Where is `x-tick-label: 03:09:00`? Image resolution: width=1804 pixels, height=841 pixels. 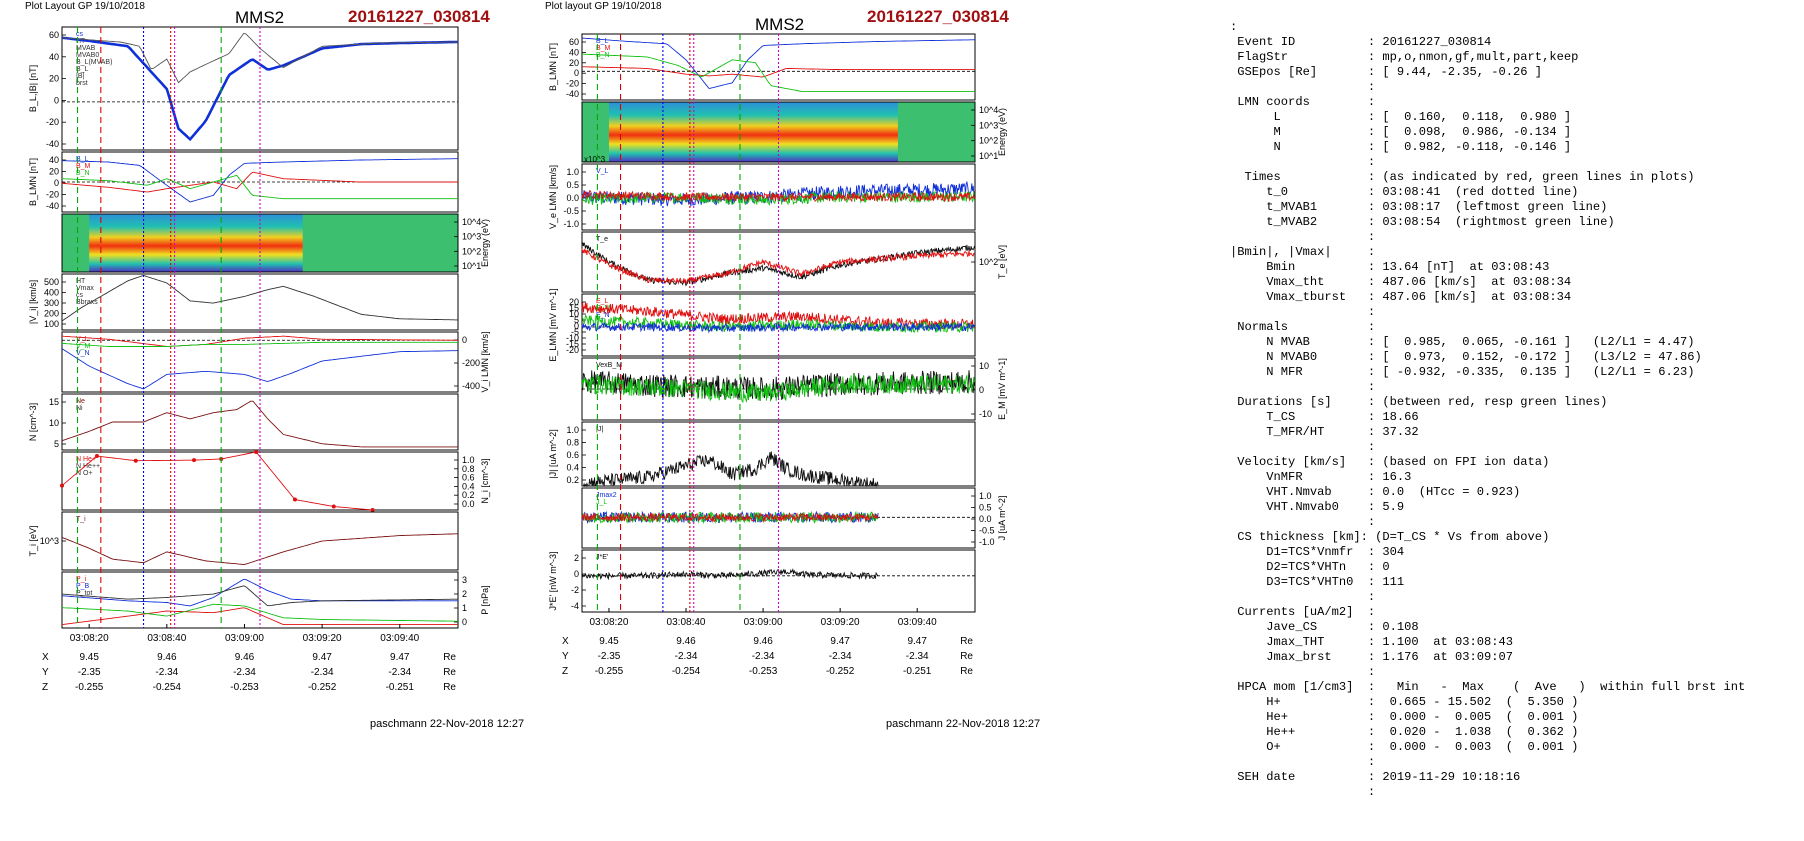 x-tick-label: 03:09:00 is located at coordinates (244, 638).